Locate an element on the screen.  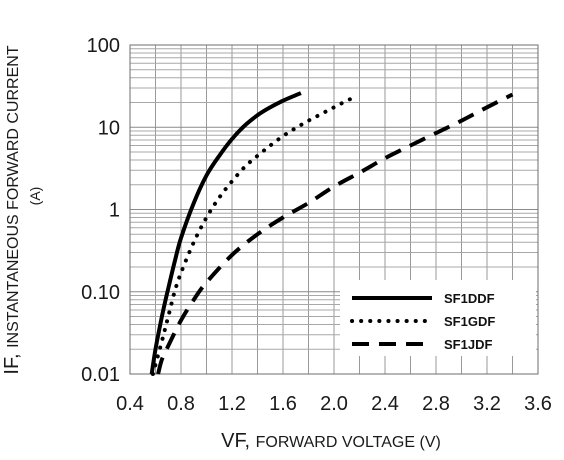
legend: SF1DDF SF1GDF SF1JDF is located at coordinates (438, 318).